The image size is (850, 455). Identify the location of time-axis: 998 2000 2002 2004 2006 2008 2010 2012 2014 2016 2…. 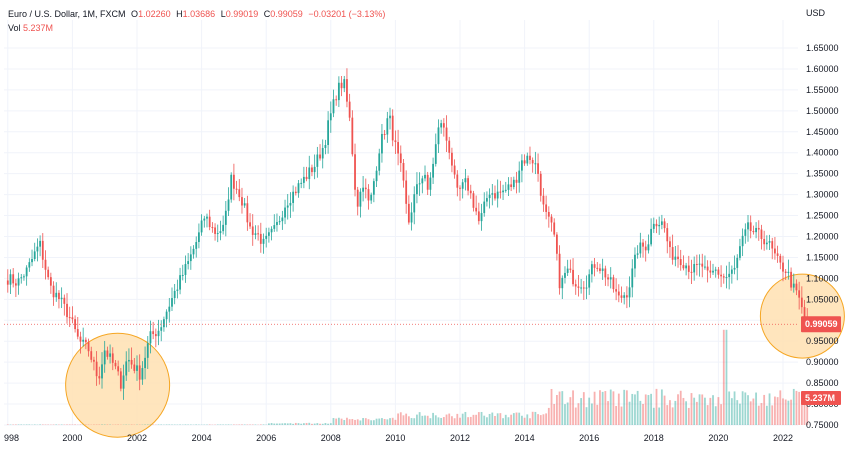
(398, 438).